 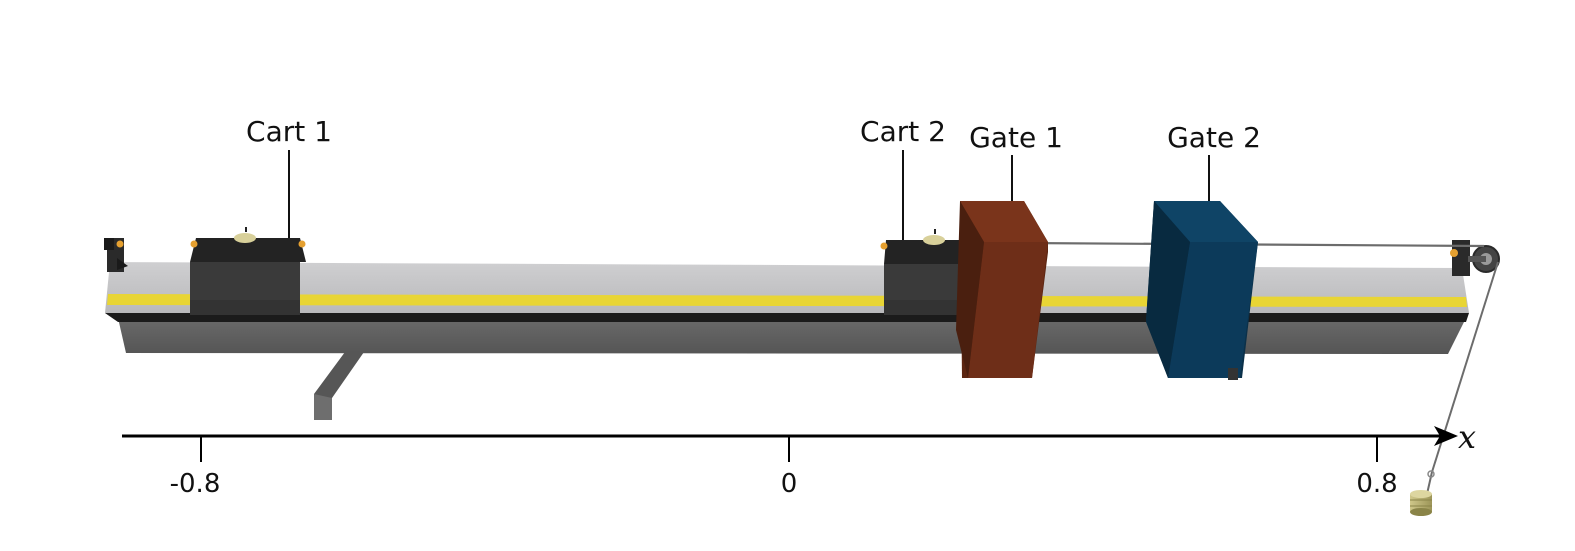 What do you see at coordinates (1016, 137) in the screenshot?
I see `label-gate-1-text: Gate 1` at bounding box center [1016, 137].